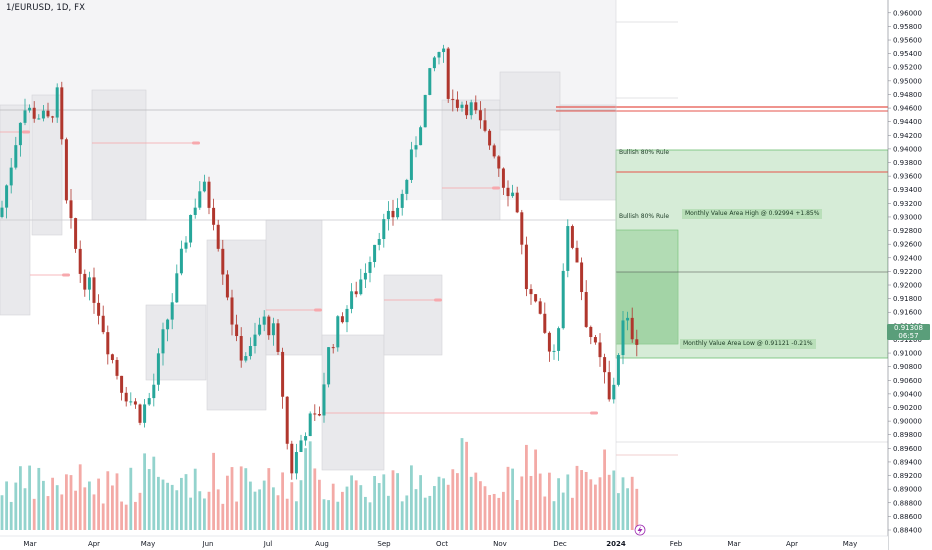 The width and height of the screenshot is (932, 550). Describe the element at coordinates (444, 543) in the screenshot. I see `time-axis` at that location.